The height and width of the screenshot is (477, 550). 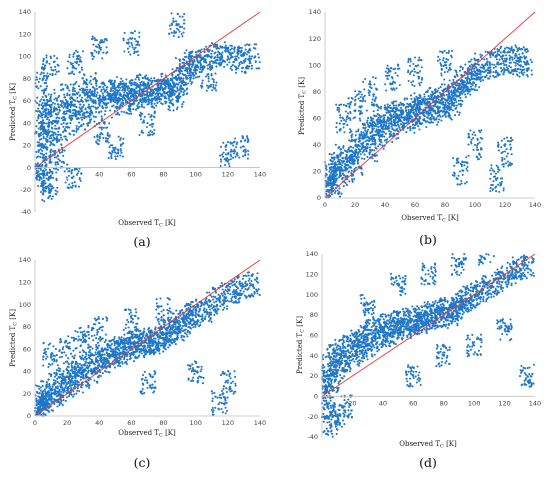 What do you see at coordinates (141, 241) in the screenshot?
I see `panel-label: (a)` at bounding box center [141, 241].